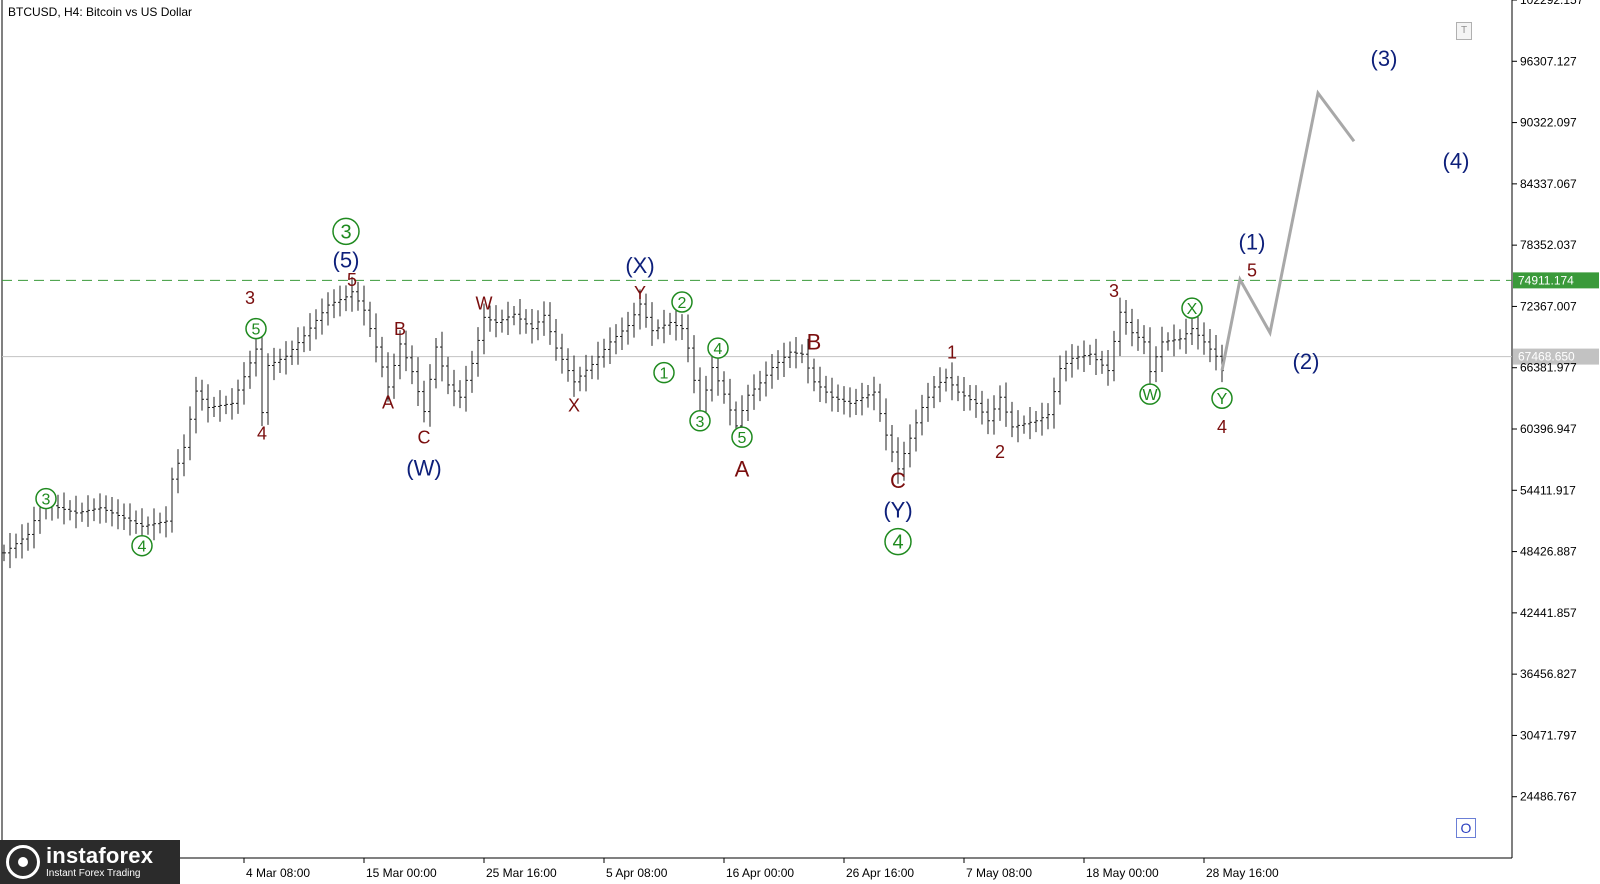 This screenshot has height=884, width=1600. I want to click on y-tick-label: 60396.947, so click(1548, 429).